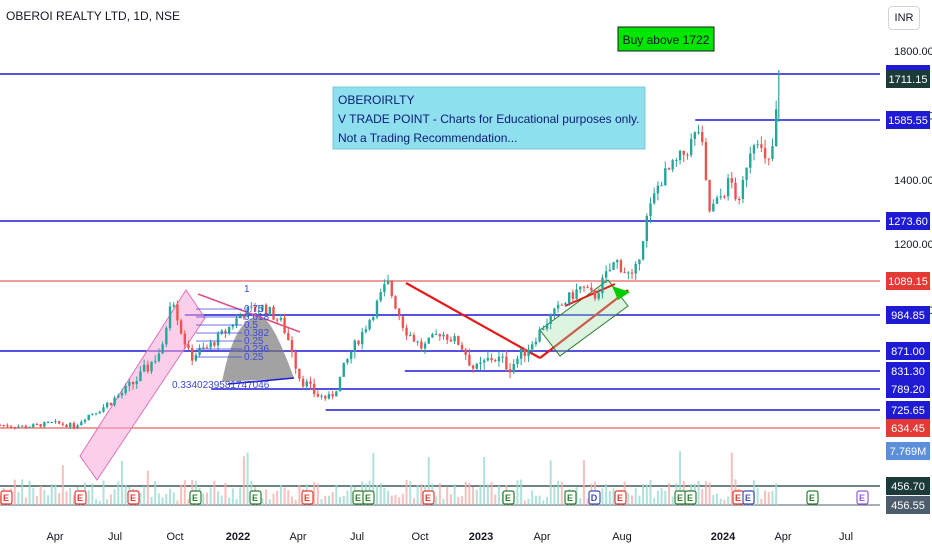 Image resolution: width=932 pixels, height=550 pixels. I want to click on lower-badge-label: 456.70, so click(908, 487).